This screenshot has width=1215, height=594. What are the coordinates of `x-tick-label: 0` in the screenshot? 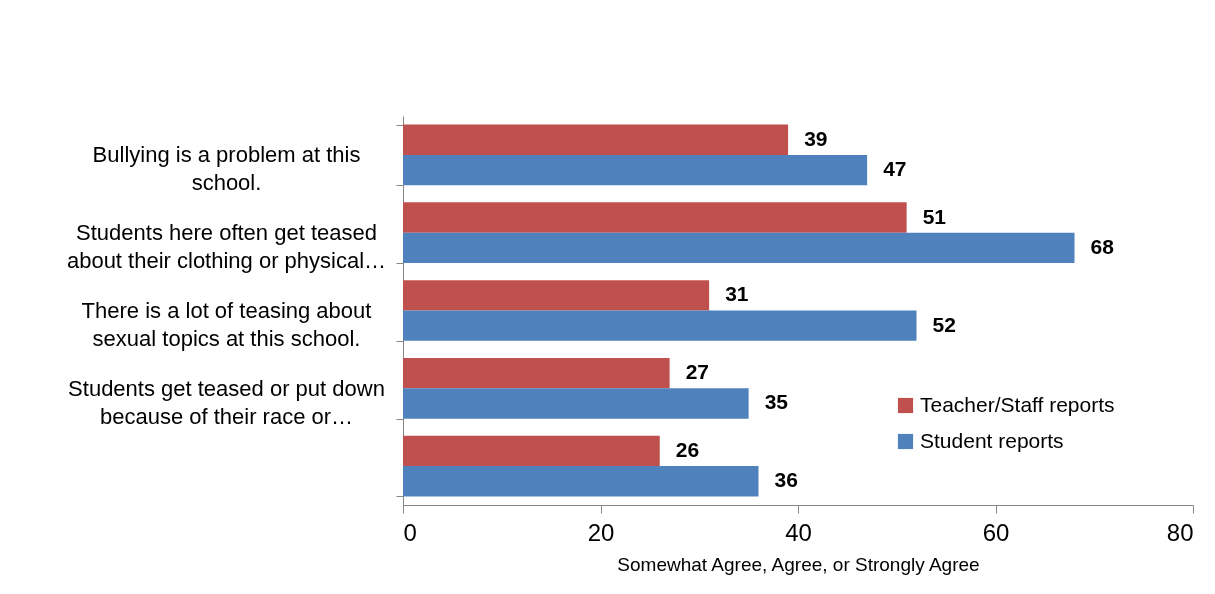 It's located at (410, 532).